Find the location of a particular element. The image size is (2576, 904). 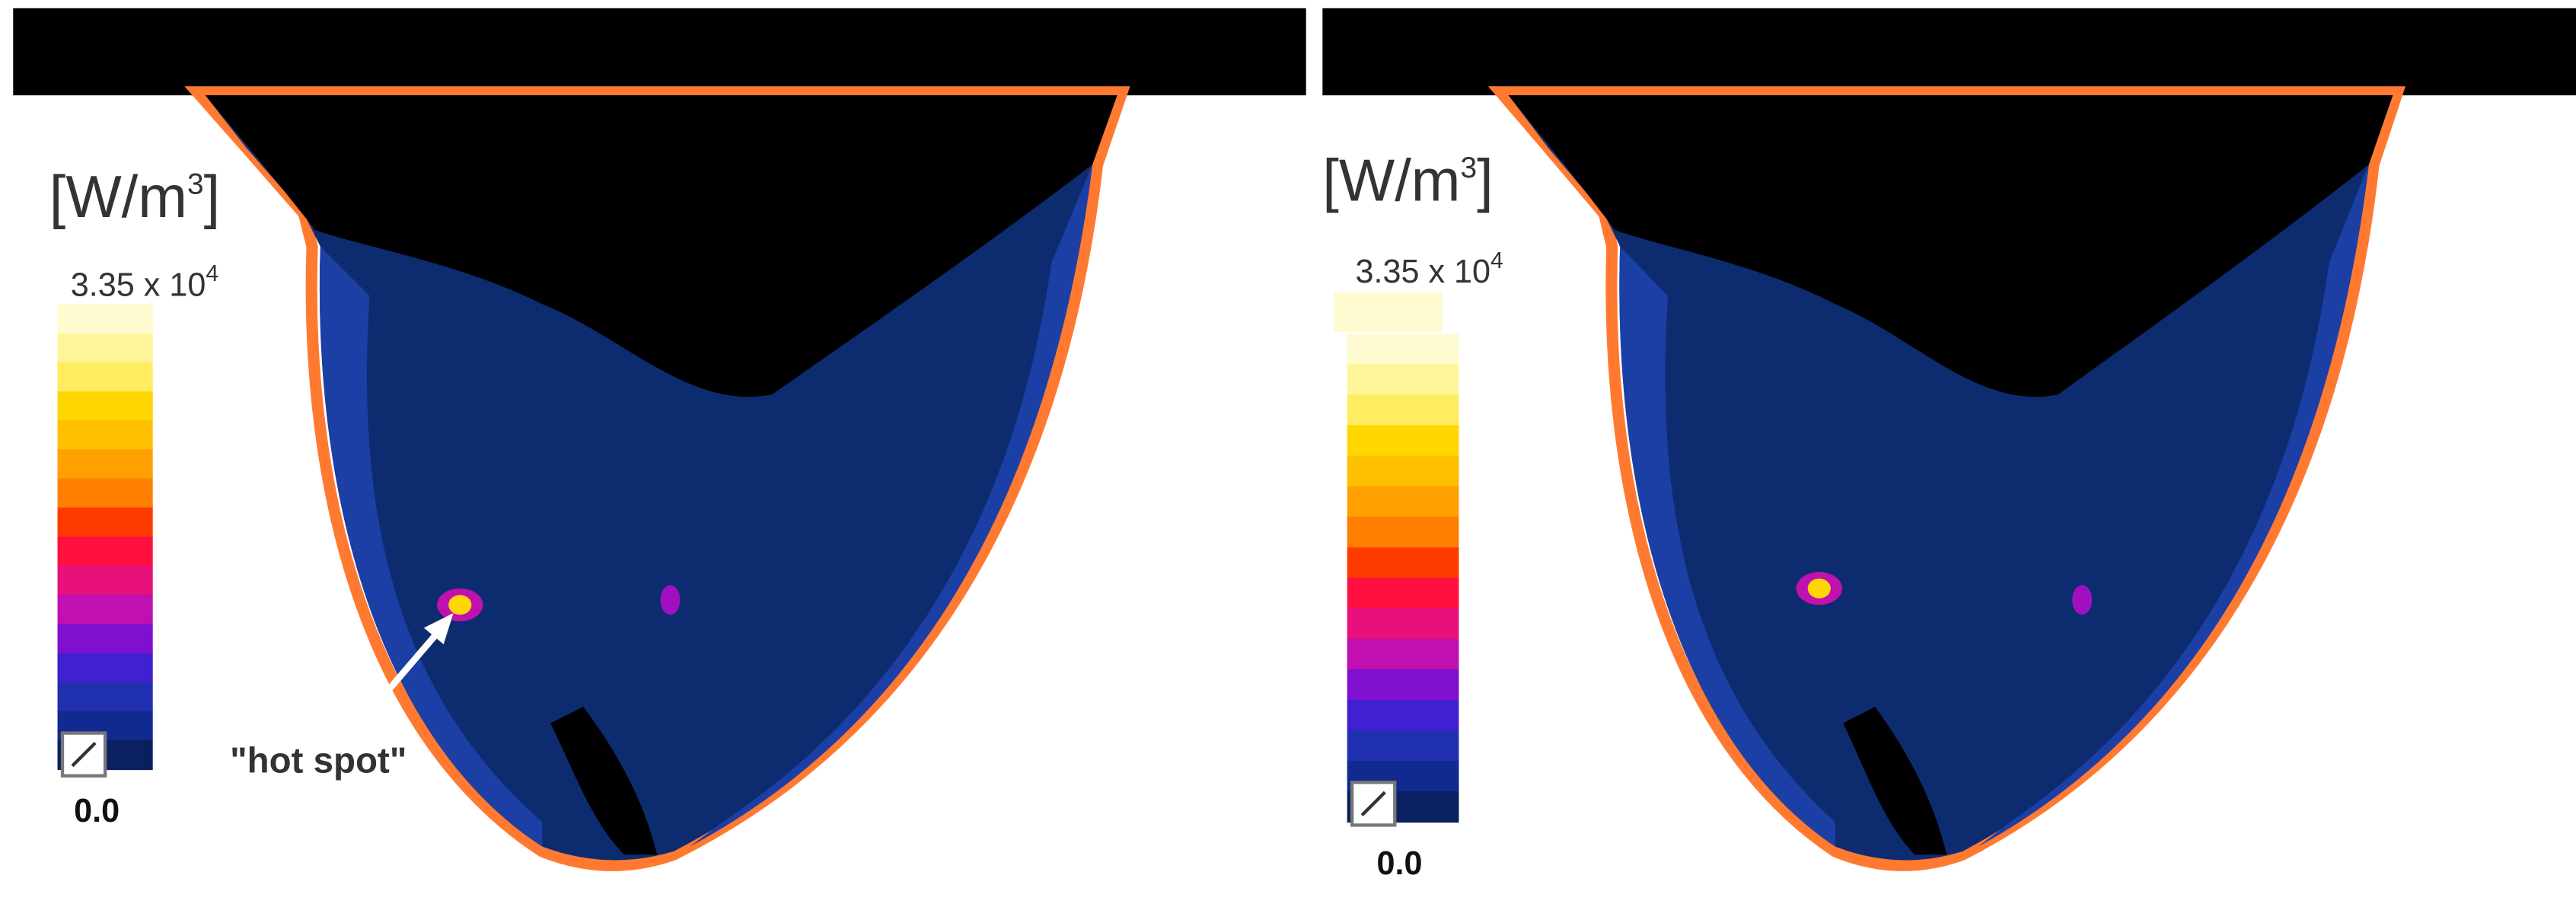

annotation: "hot spot" is located at coordinates (318, 760).